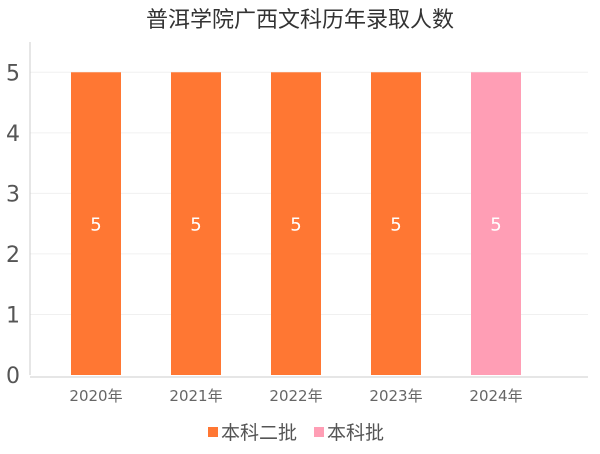  I want to click on y-tick-label: 1, so click(13, 315).